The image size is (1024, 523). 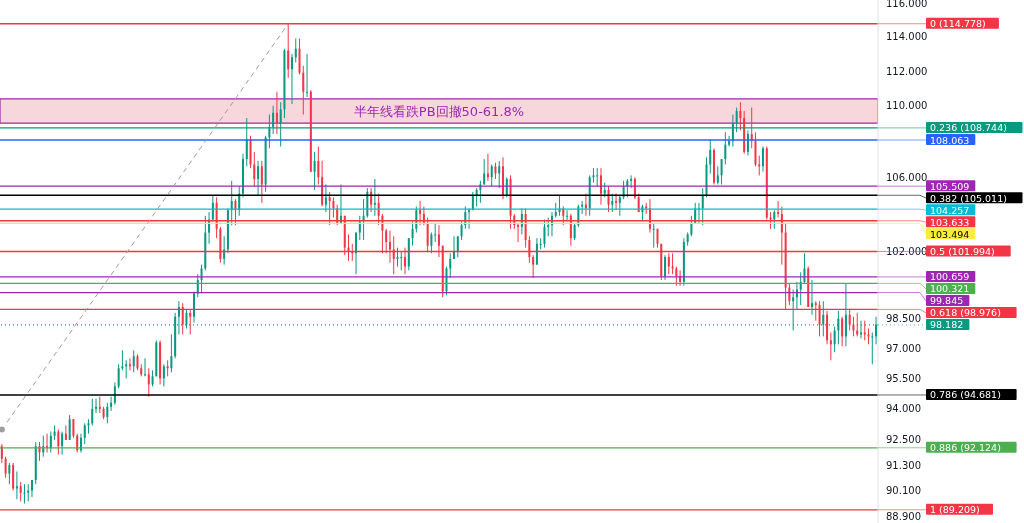 What do you see at coordinates (903, 440) in the screenshot?
I see `y-tick-label: 92.500` at bounding box center [903, 440].